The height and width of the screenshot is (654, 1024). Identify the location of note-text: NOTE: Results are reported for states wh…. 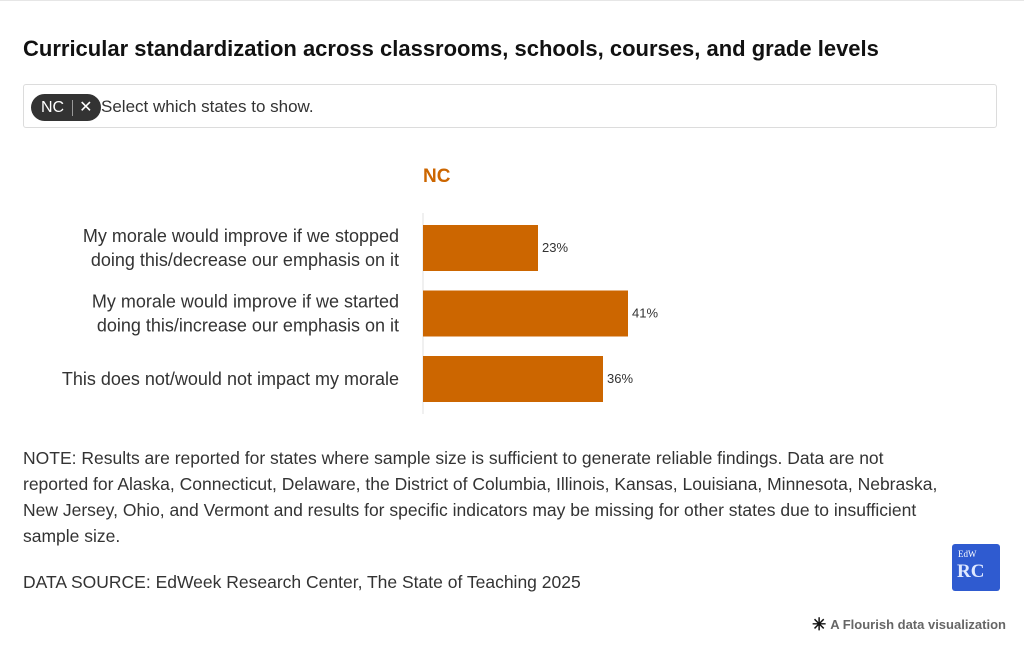
(480, 497).